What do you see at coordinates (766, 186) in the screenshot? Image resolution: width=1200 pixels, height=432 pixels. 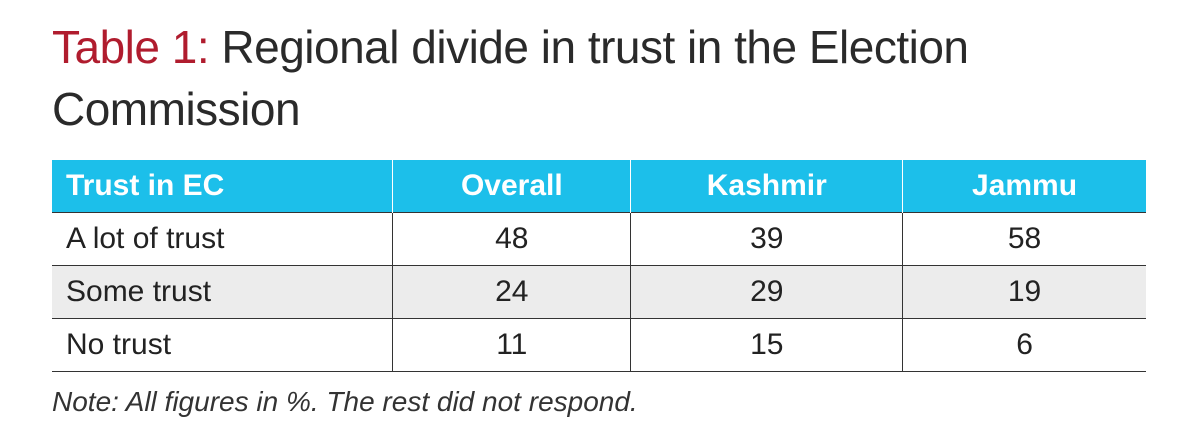 I see `column-header: Kashmir` at bounding box center [766, 186].